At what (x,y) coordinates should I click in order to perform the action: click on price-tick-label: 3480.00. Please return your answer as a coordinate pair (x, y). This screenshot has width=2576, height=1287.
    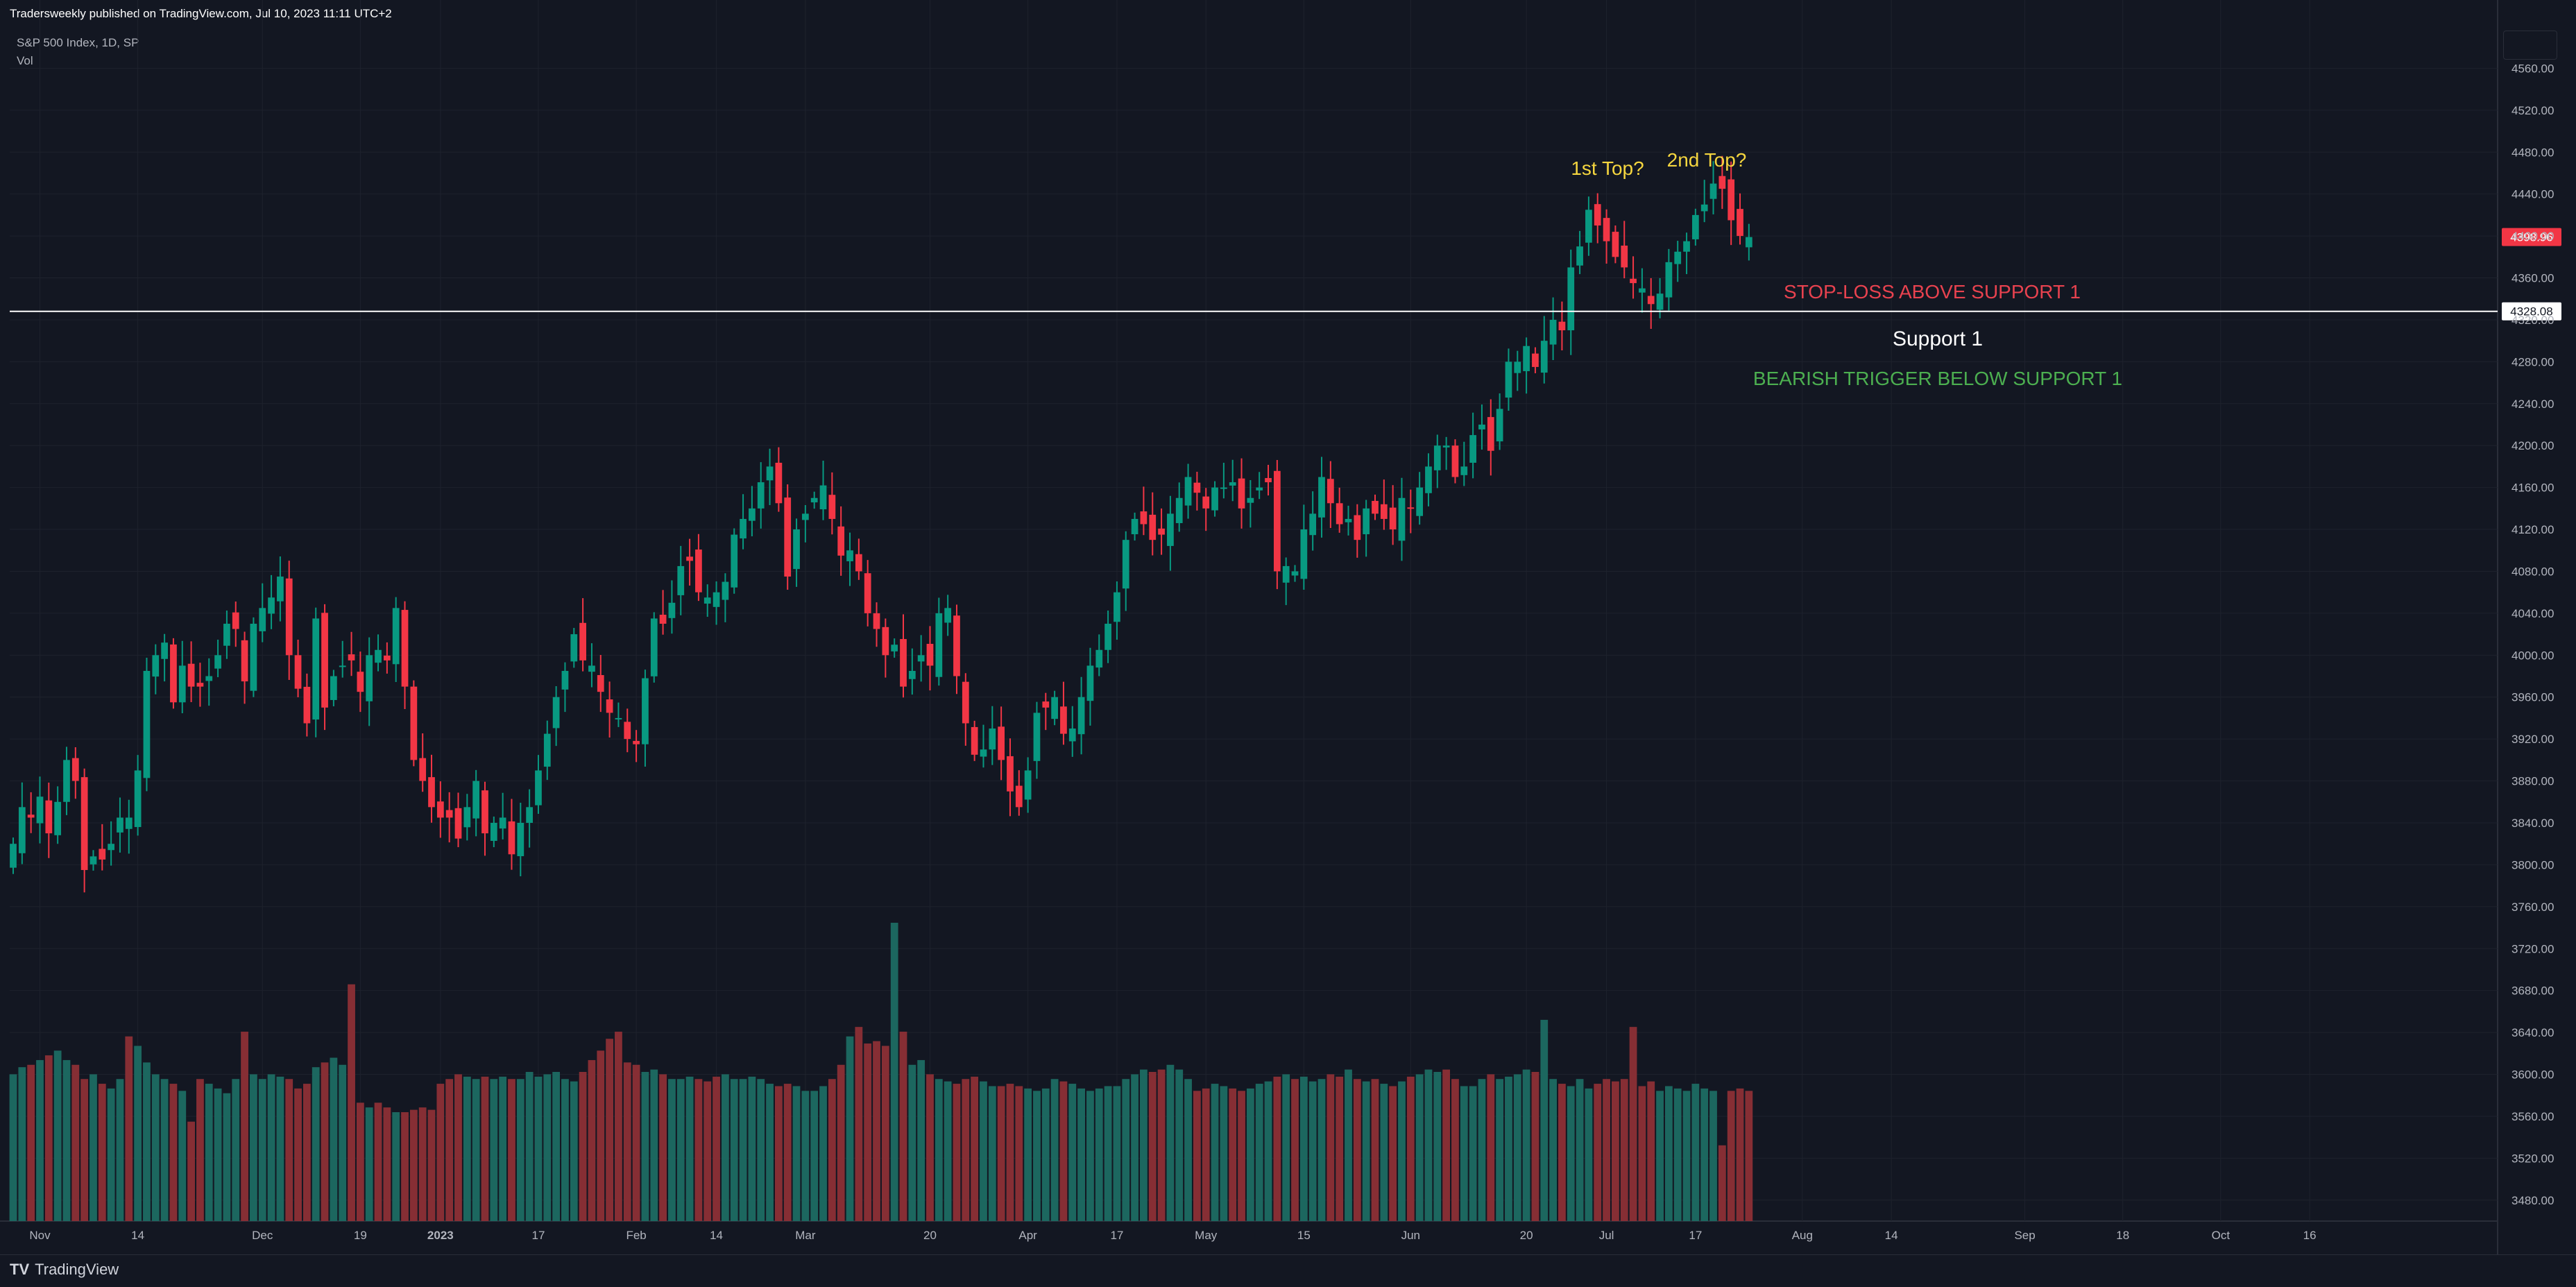
    Looking at the image, I should click on (2532, 1201).